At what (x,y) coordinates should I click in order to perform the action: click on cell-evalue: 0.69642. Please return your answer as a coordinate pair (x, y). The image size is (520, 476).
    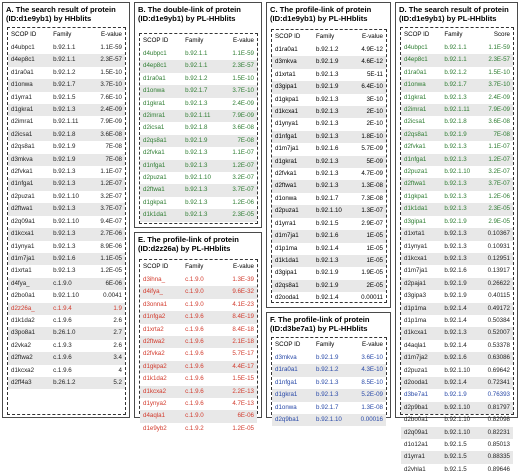
    Looking at the image, I should click on (498, 370).